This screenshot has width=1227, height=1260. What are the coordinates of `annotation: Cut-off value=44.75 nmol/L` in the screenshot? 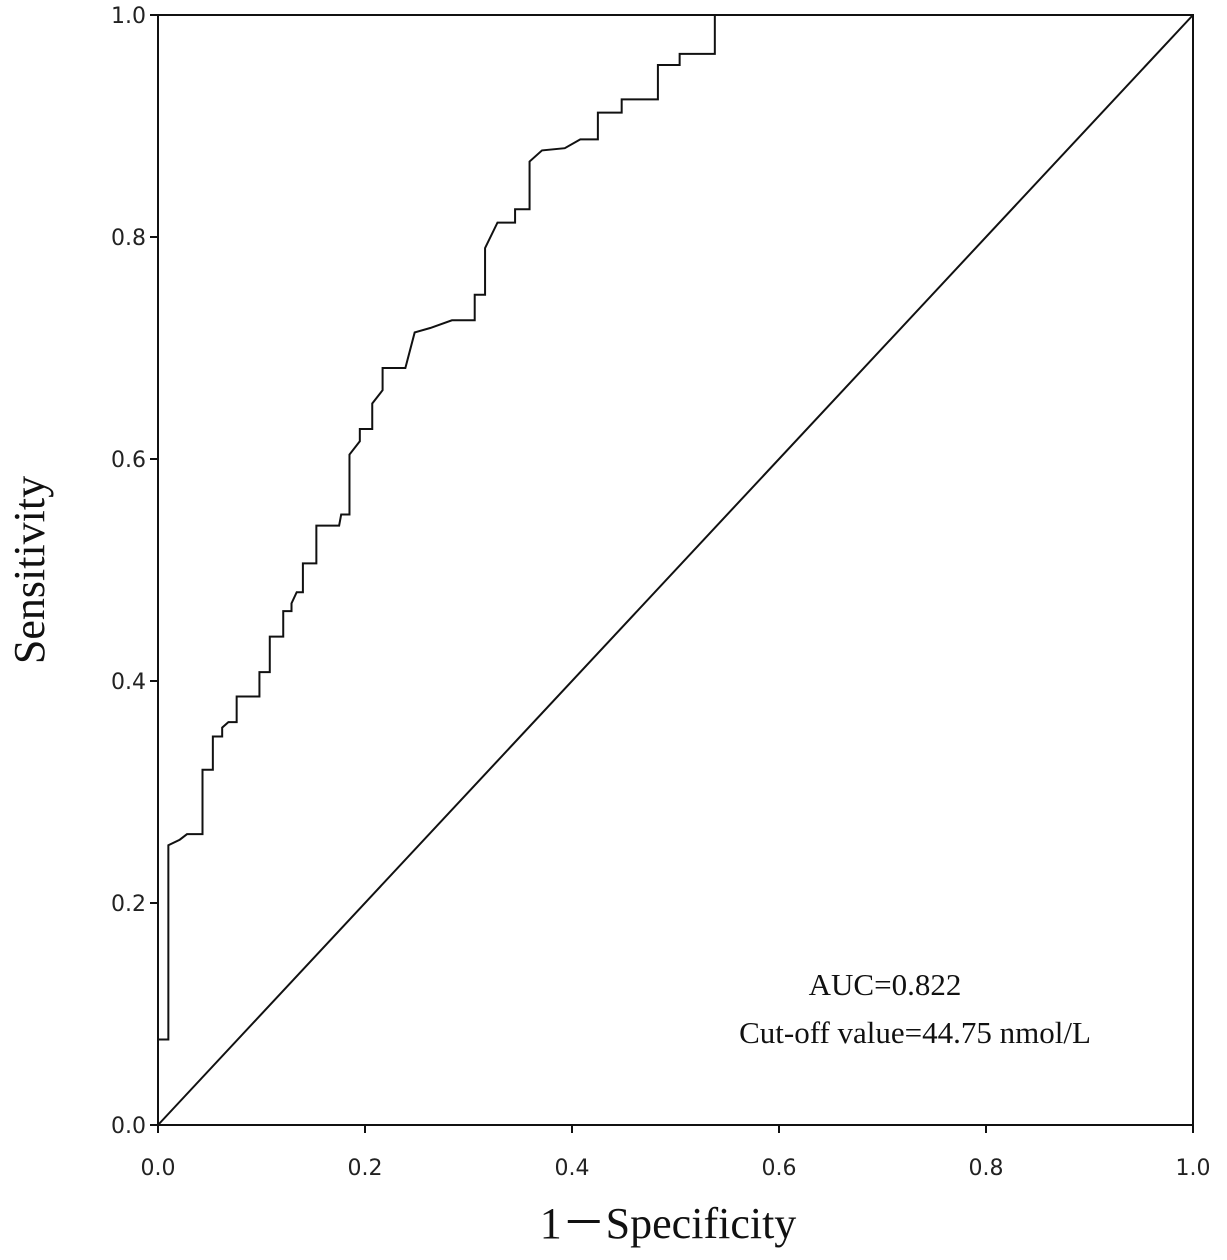 It's located at (915, 1032).